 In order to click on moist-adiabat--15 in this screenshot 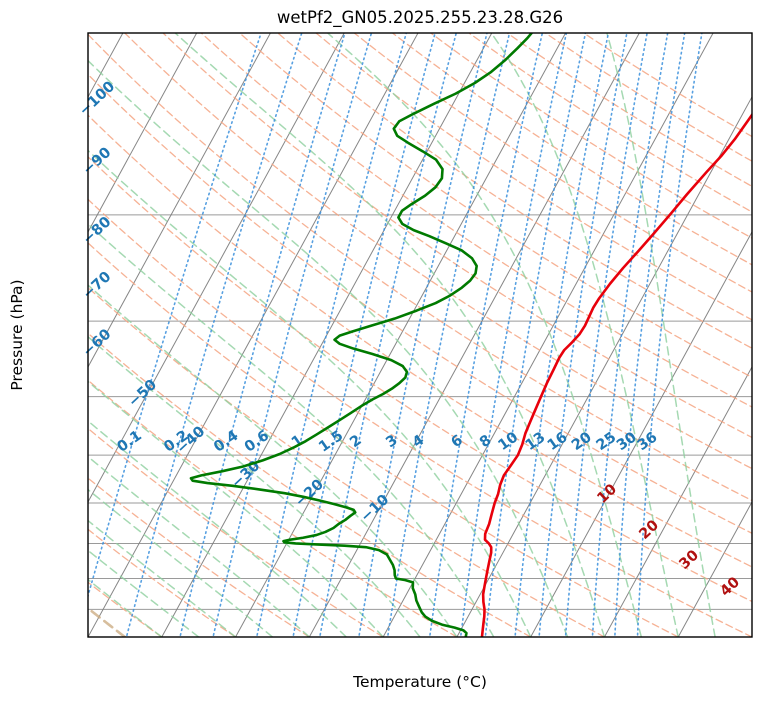, I will do `click(181, 562)`.